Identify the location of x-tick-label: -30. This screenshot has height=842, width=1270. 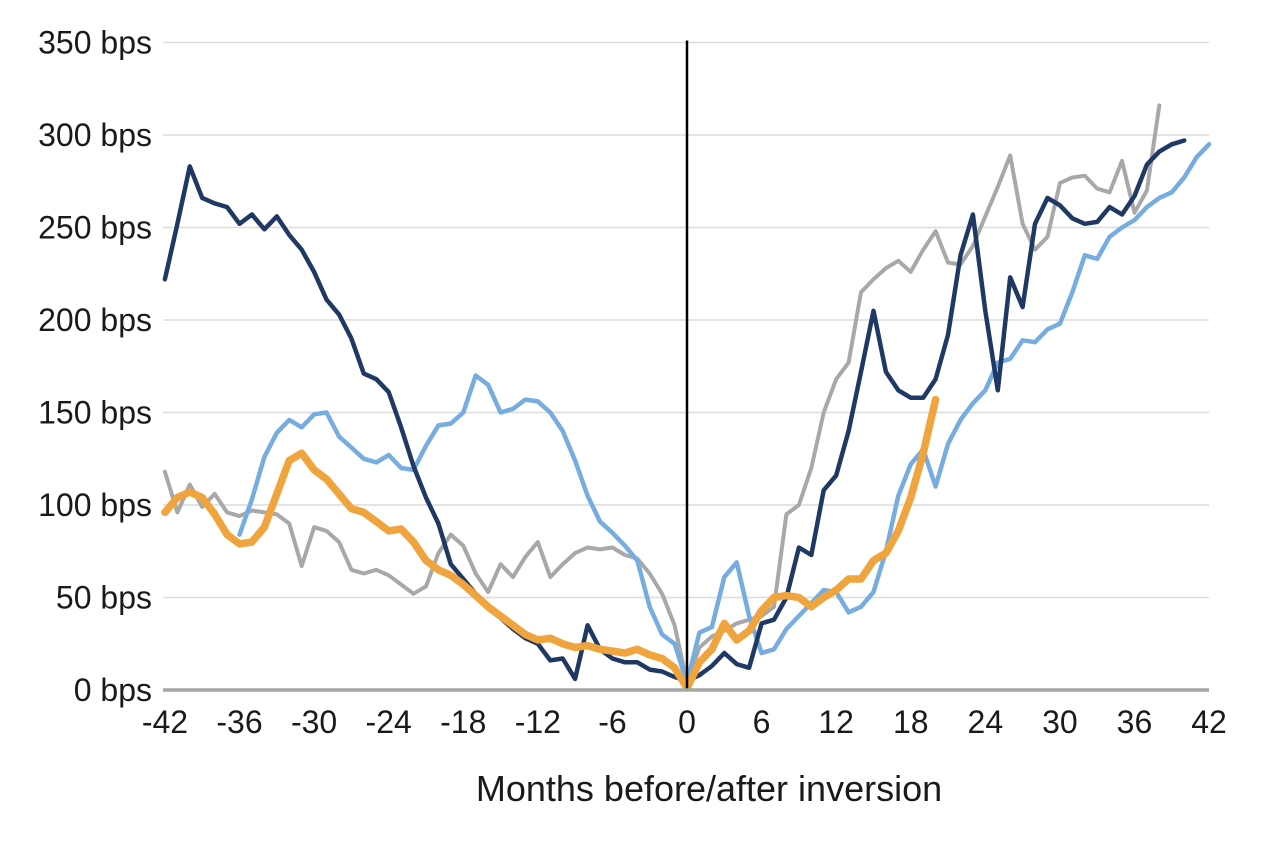
(314, 722).